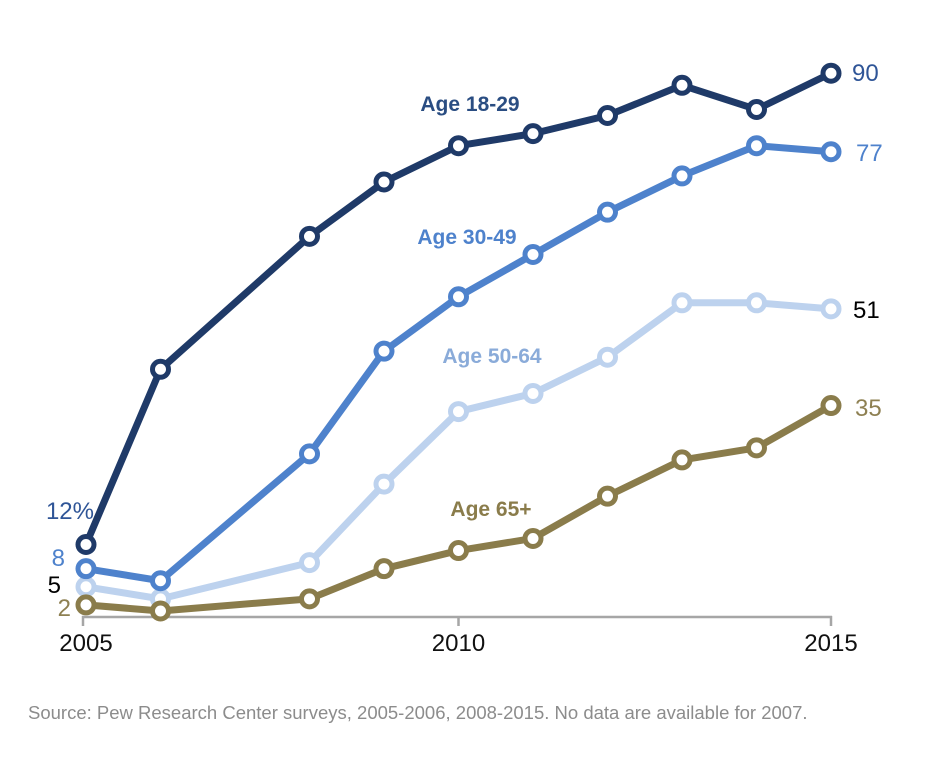 The height and width of the screenshot is (776, 938). I want to click on data-point-age-50-64-2010, so click(458, 412).